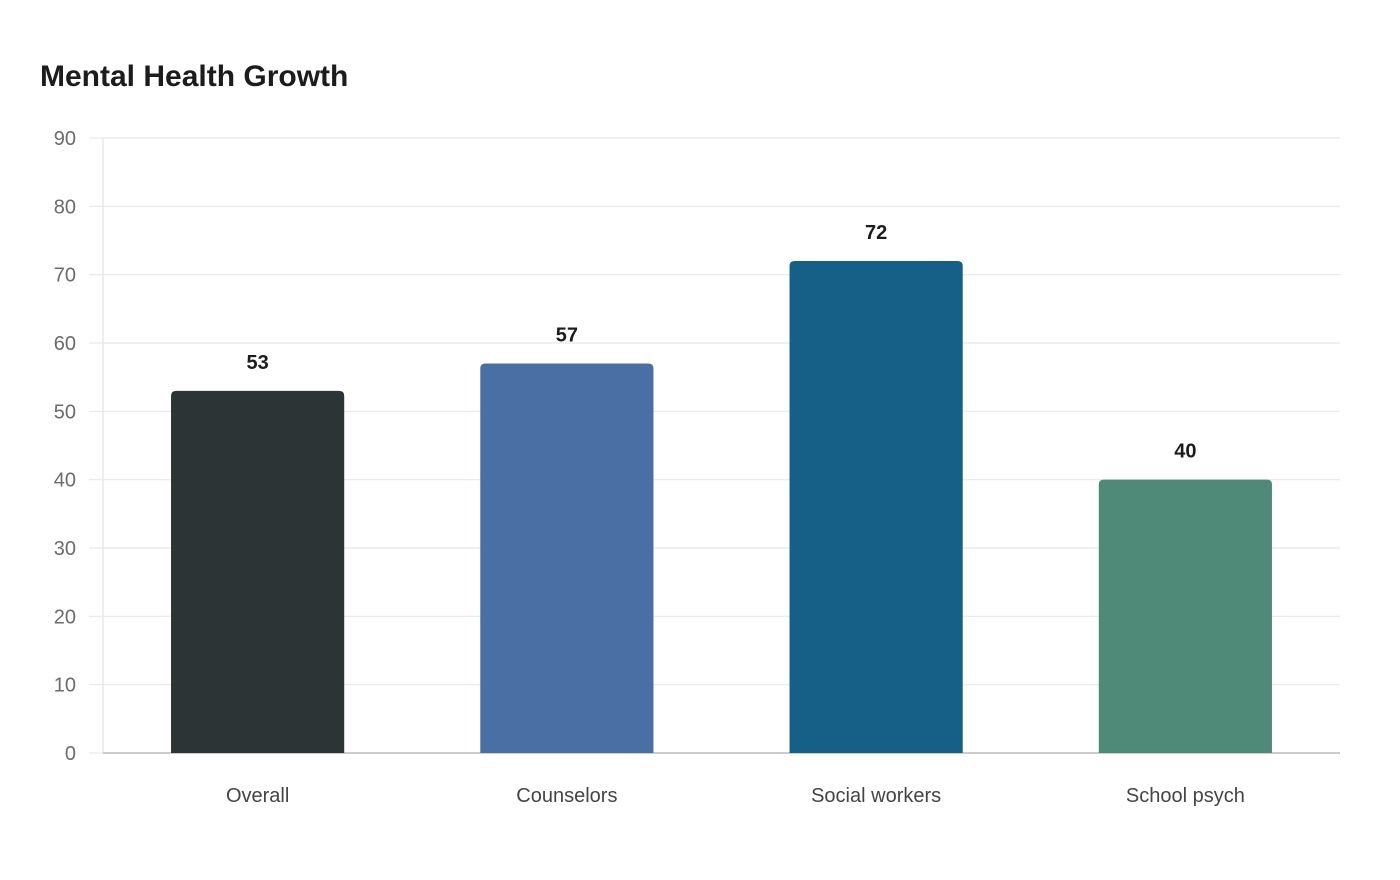 The image size is (1400, 880). I want to click on chart-title: Mental Health Growth, so click(194, 76).